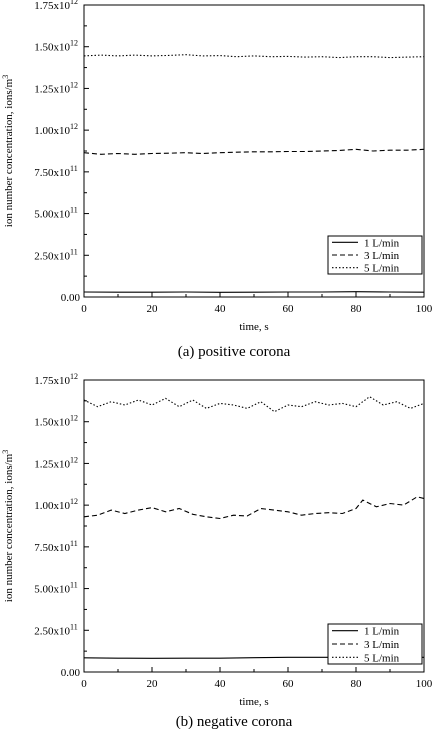 The image size is (432, 729). Describe the element at coordinates (254, 292) in the screenshot. I see `series-line-solid` at that location.